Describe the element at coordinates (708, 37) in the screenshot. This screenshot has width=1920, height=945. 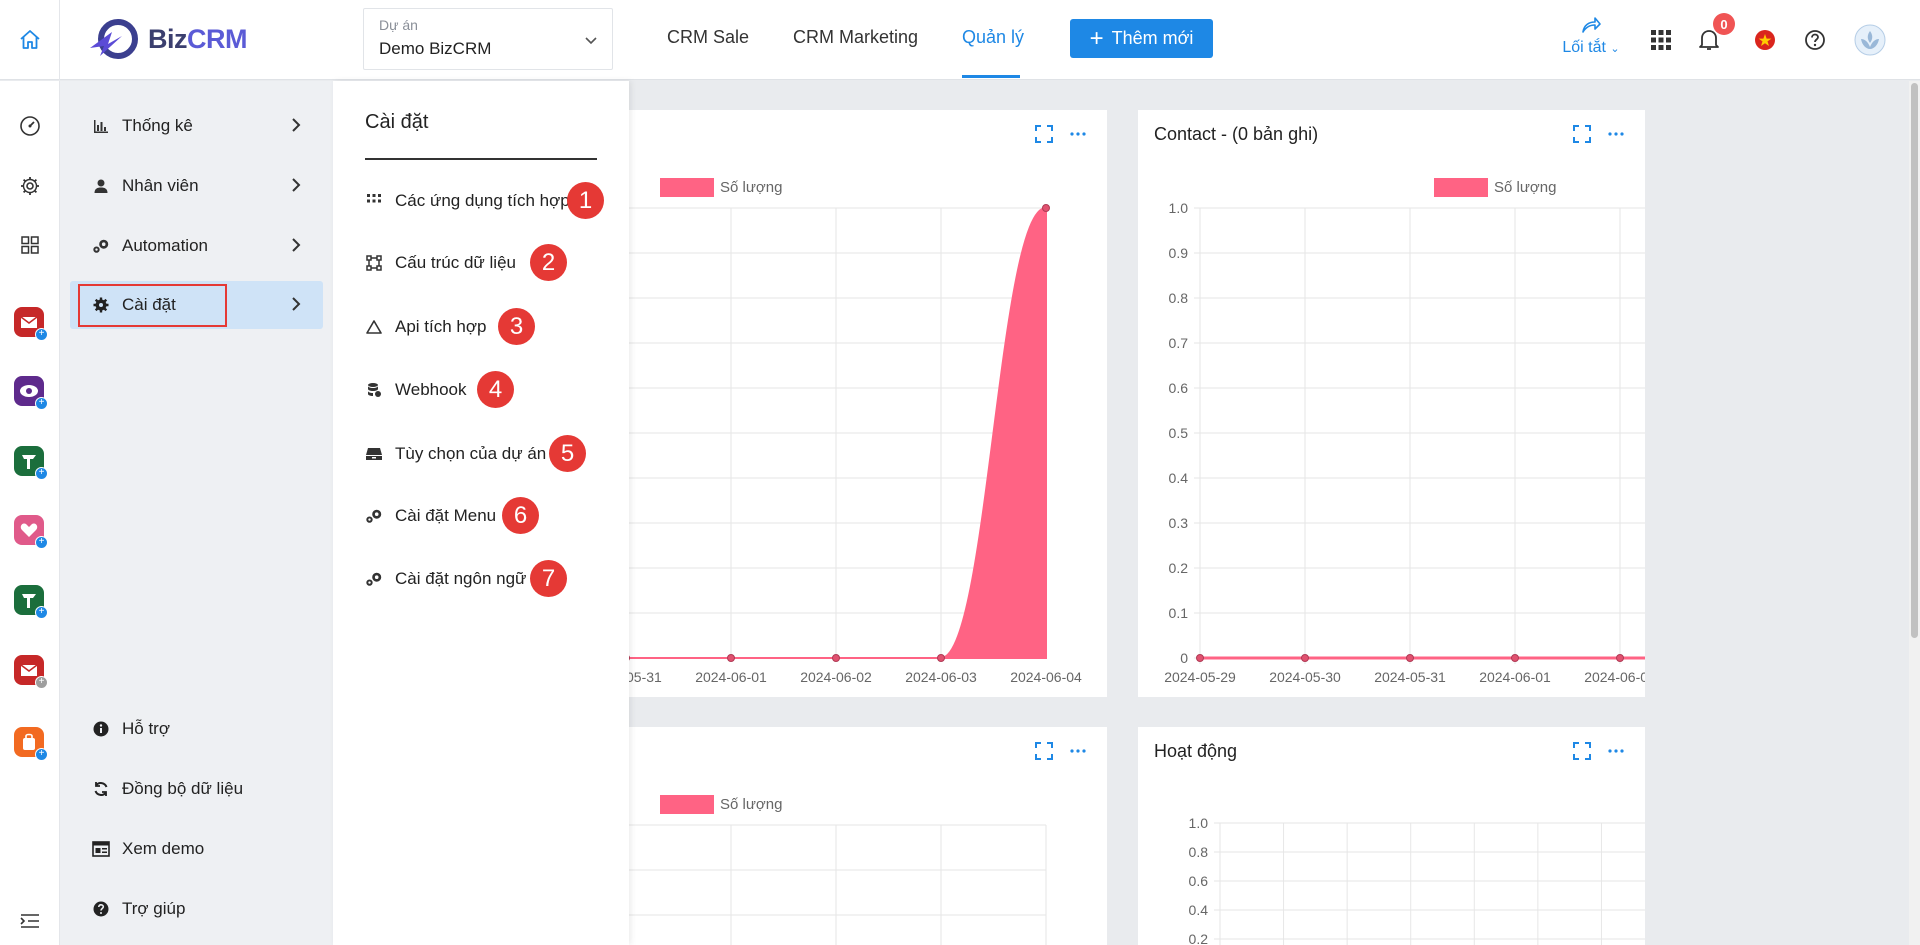
I see `tab-crm-sale: CRM Sale` at that location.